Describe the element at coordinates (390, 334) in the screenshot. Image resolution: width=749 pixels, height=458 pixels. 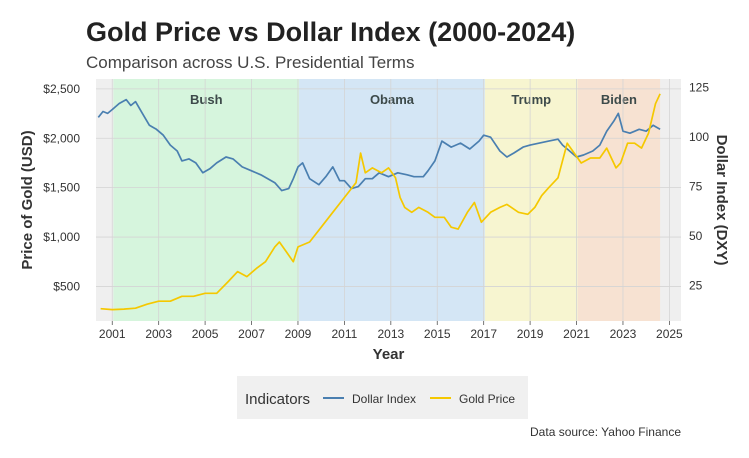
I see `x-tick-label: 2013` at that location.